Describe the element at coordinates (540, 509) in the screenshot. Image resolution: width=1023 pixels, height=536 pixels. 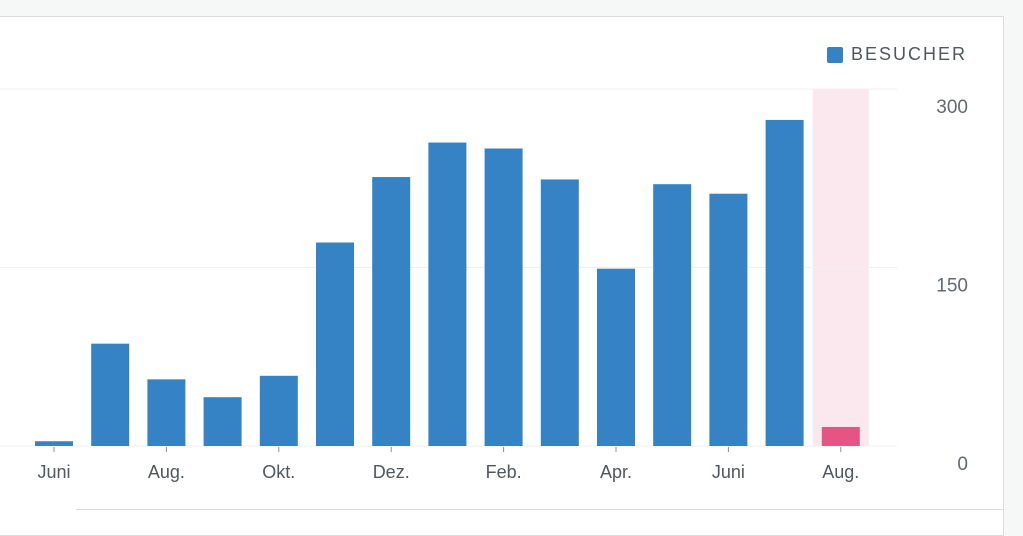
I see `card-divider` at that location.